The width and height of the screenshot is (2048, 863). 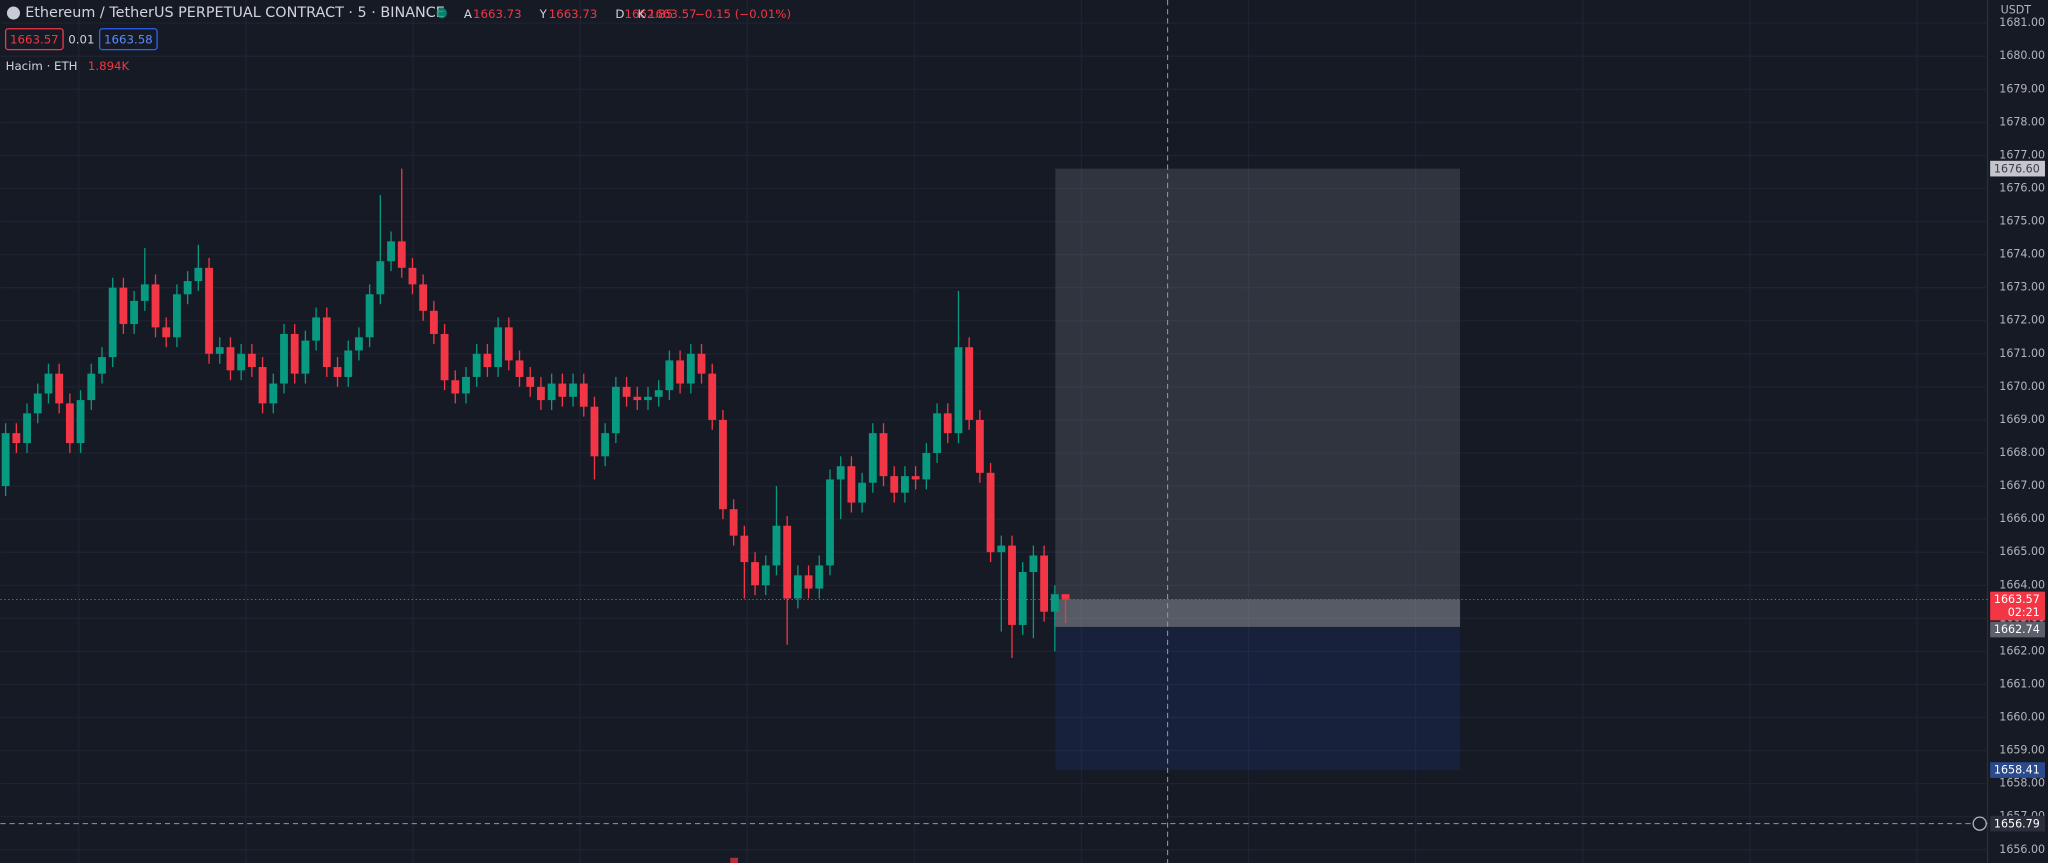 What do you see at coordinates (2017, 599) in the screenshot?
I see `last-price-label: 1663.57` at bounding box center [2017, 599].